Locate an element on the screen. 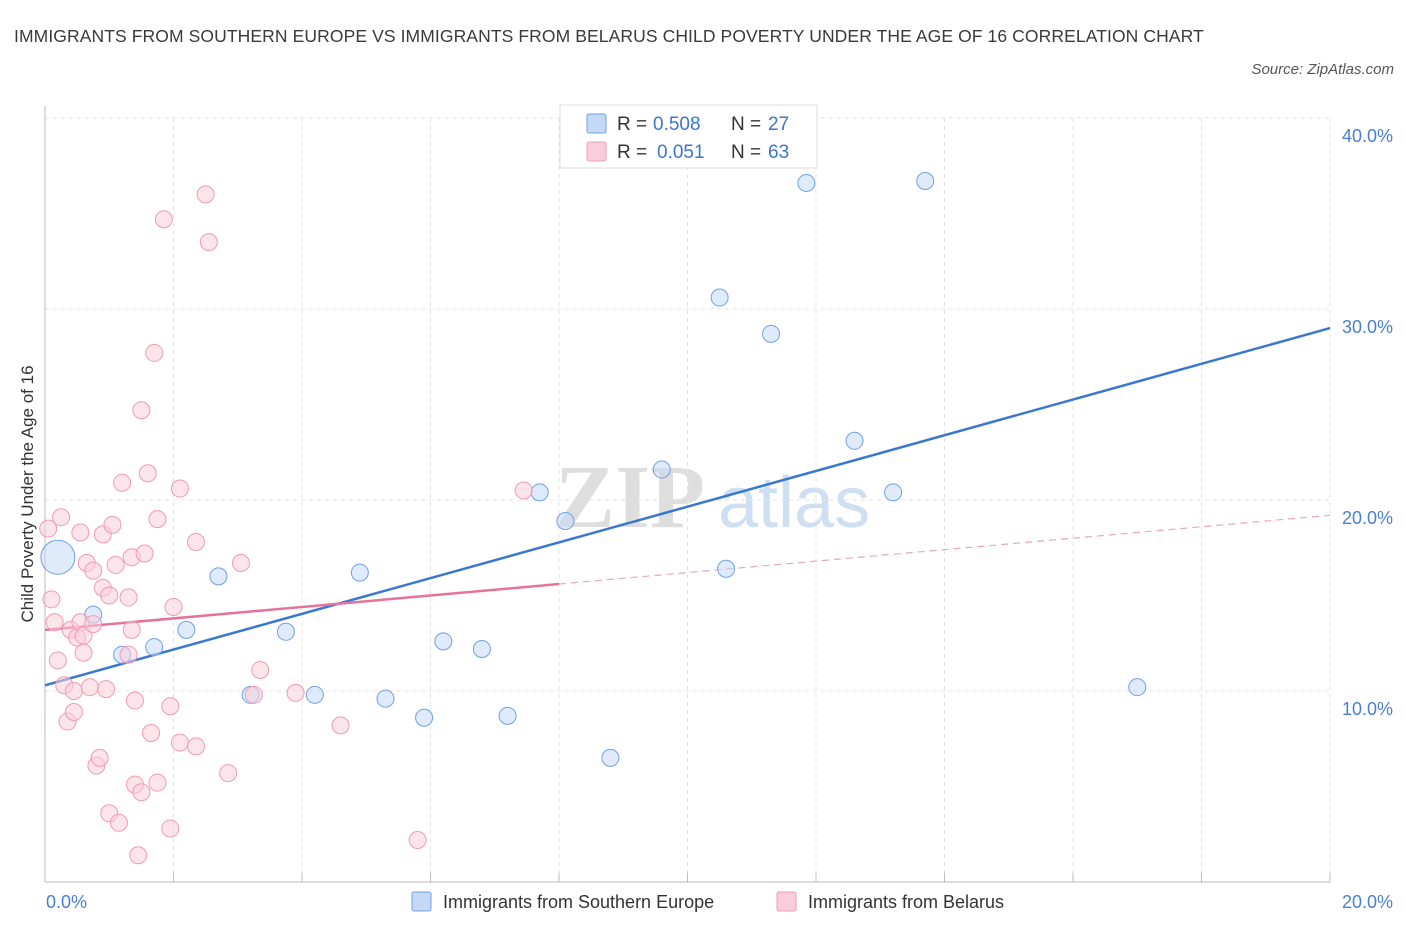 The height and width of the screenshot is (930, 1406). legend-n-label-2: N = is located at coordinates (746, 152).